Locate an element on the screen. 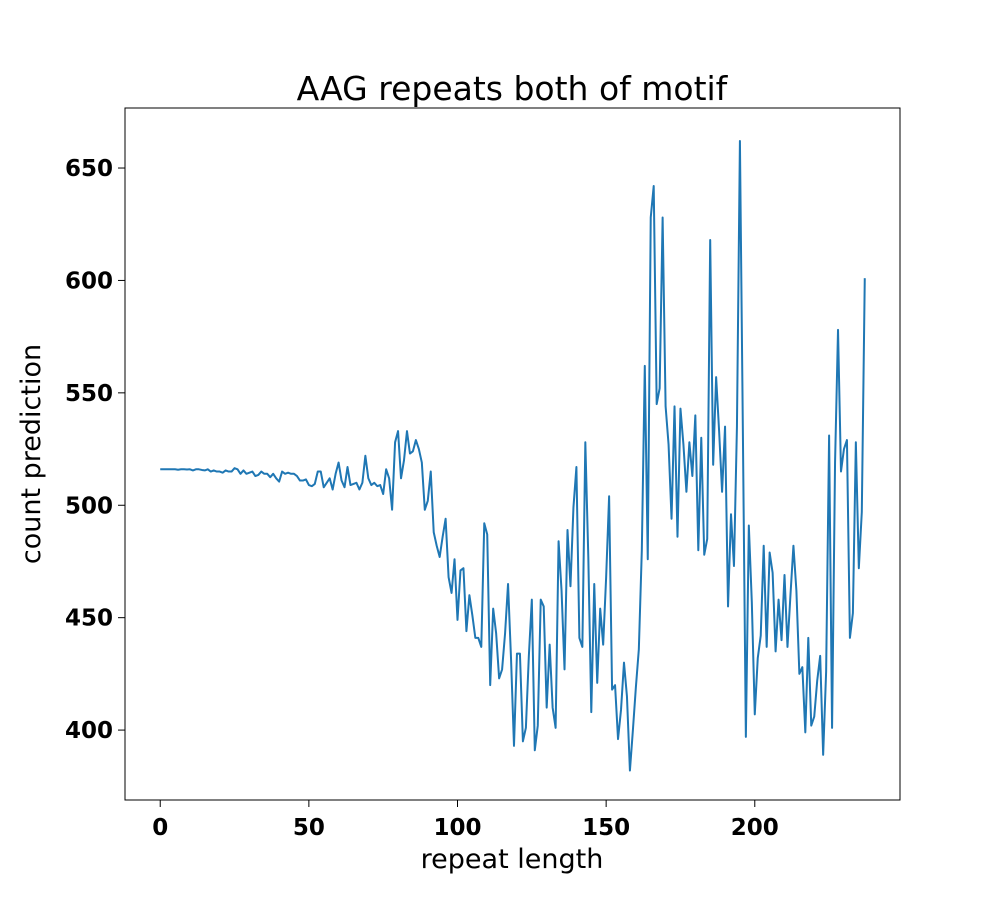 This screenshot has width=1000, height=900. y-tick-label: 550 is located at coordinates (89, 394).